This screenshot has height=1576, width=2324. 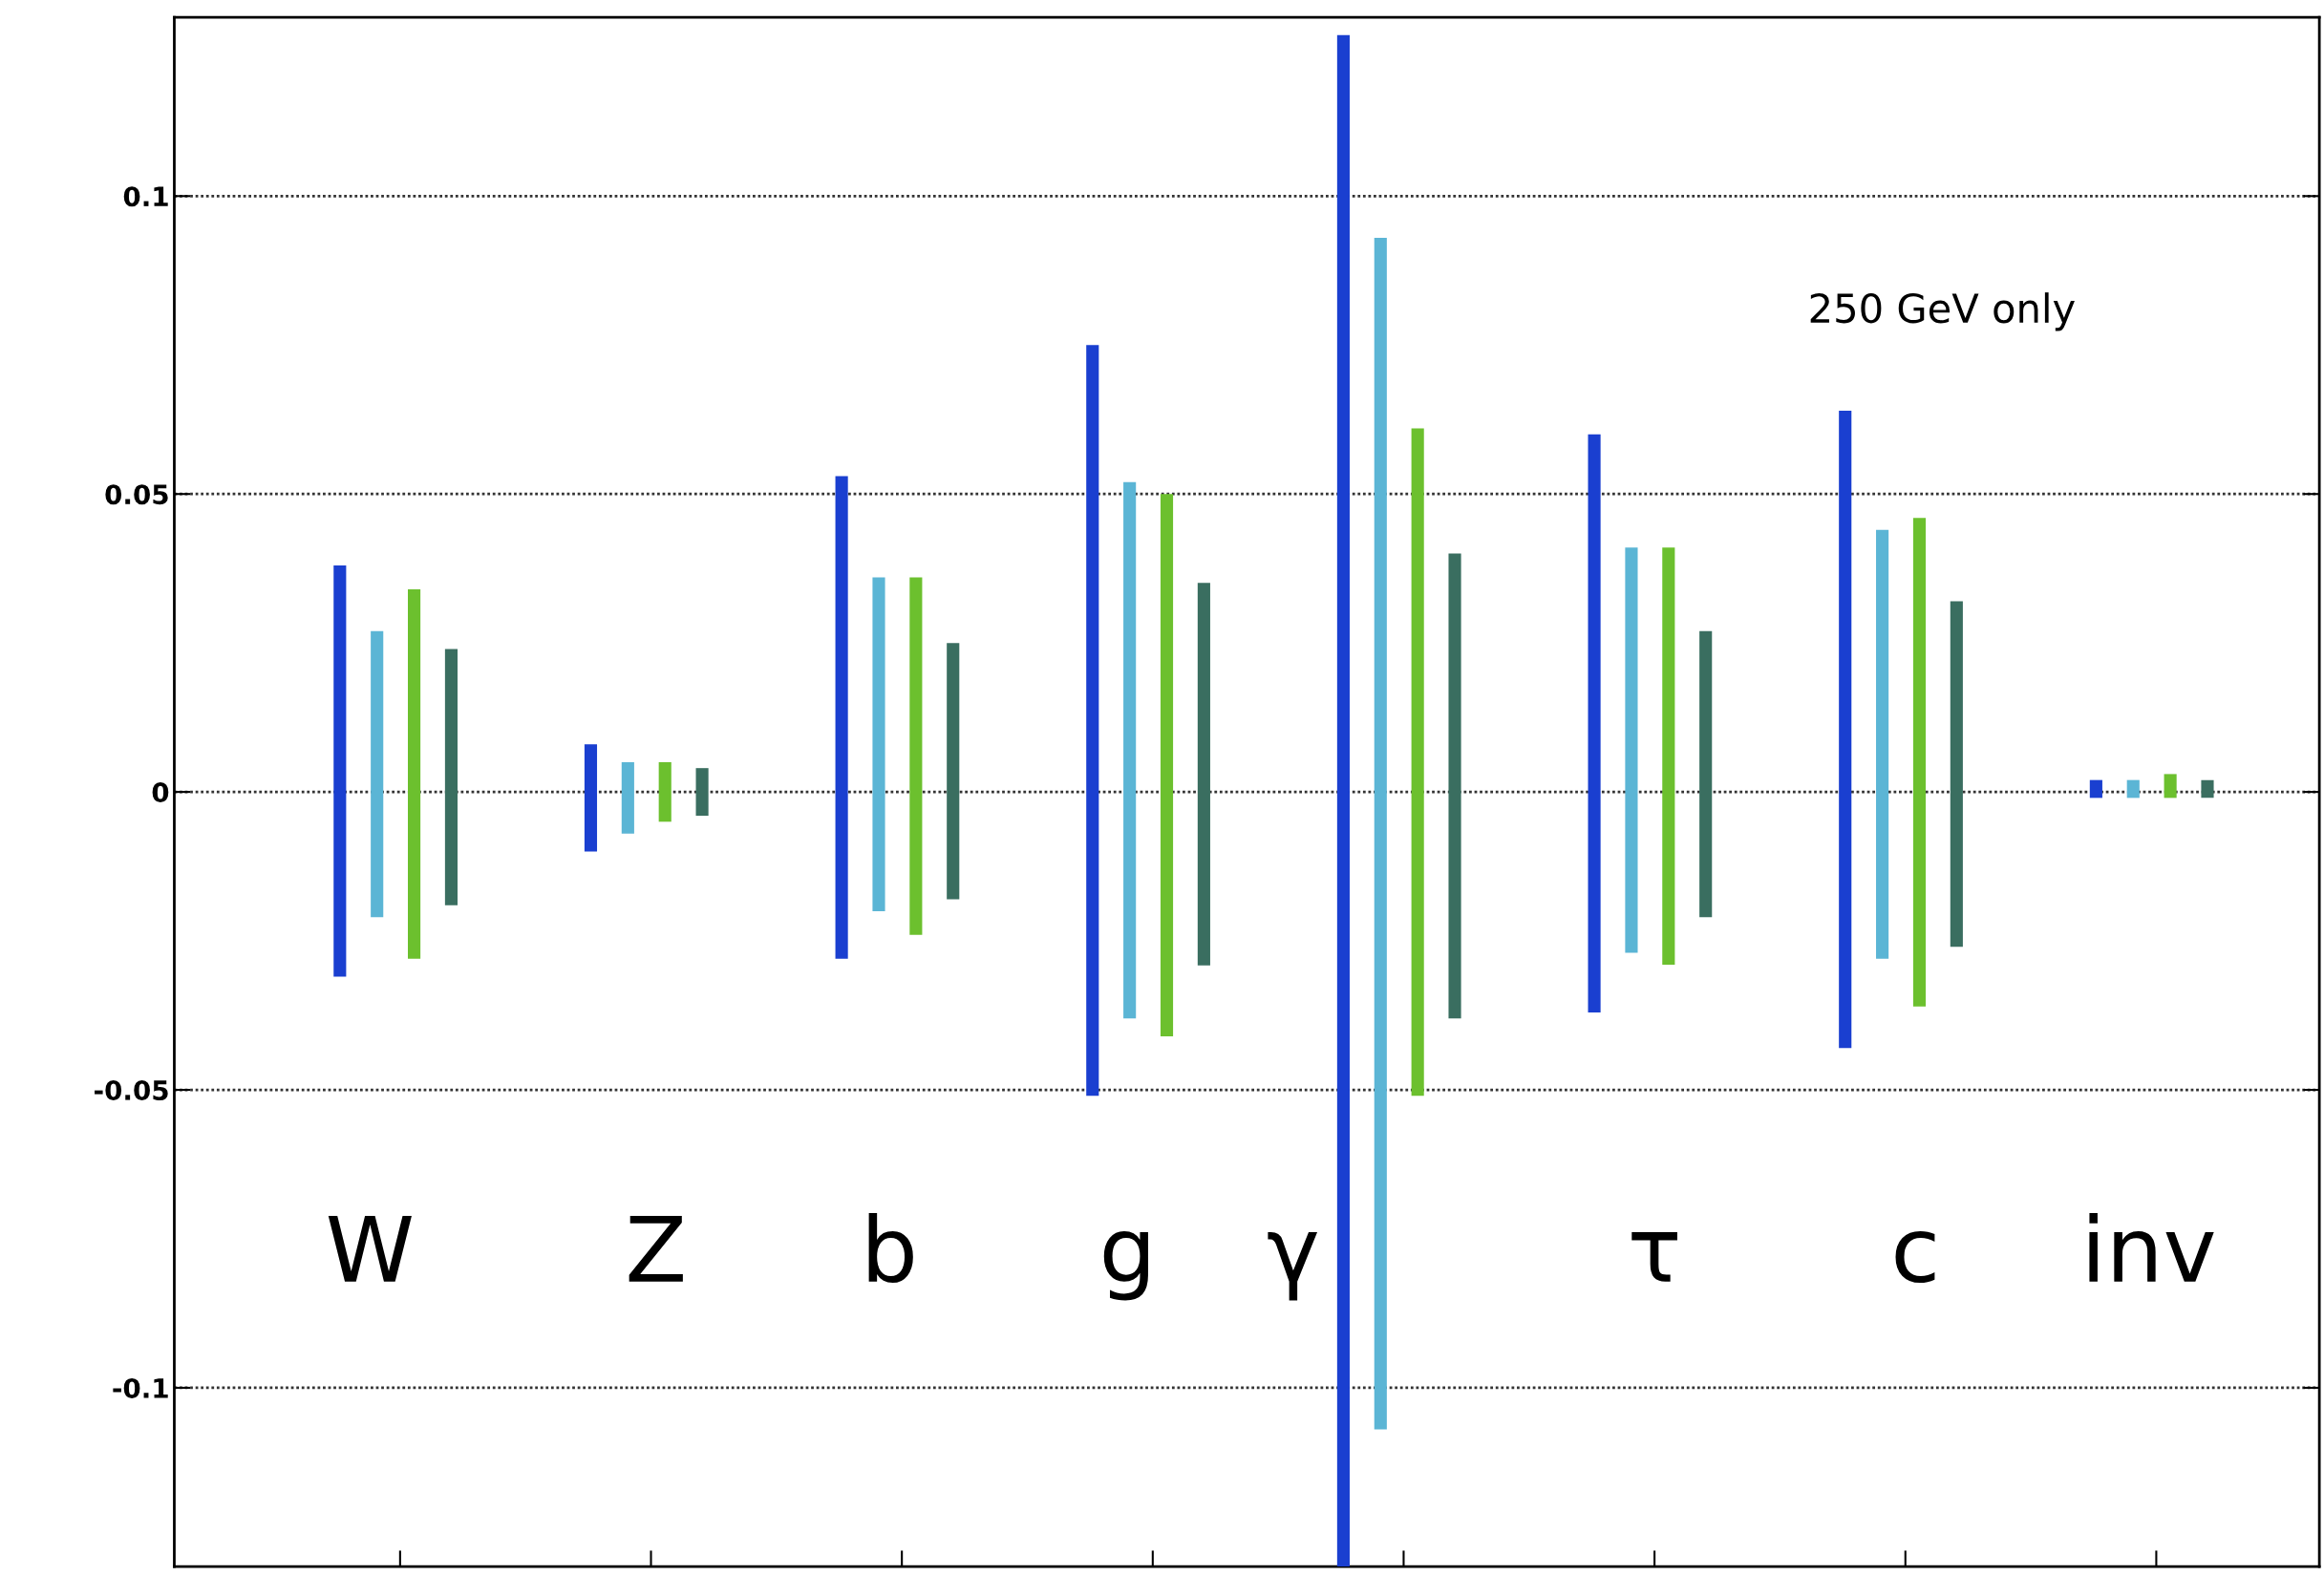 I want to click on y-tick-label: 0, so click(x=160, y=793).